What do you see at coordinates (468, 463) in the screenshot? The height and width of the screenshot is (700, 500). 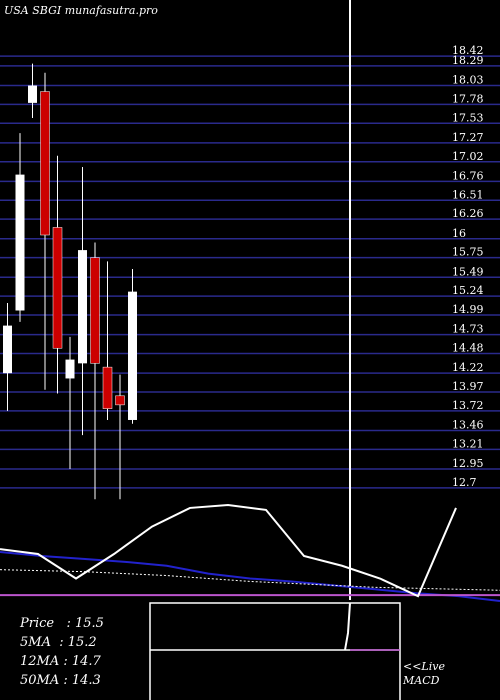 I see `y-tick-label: 12.95` at bounding box center [468, 463].